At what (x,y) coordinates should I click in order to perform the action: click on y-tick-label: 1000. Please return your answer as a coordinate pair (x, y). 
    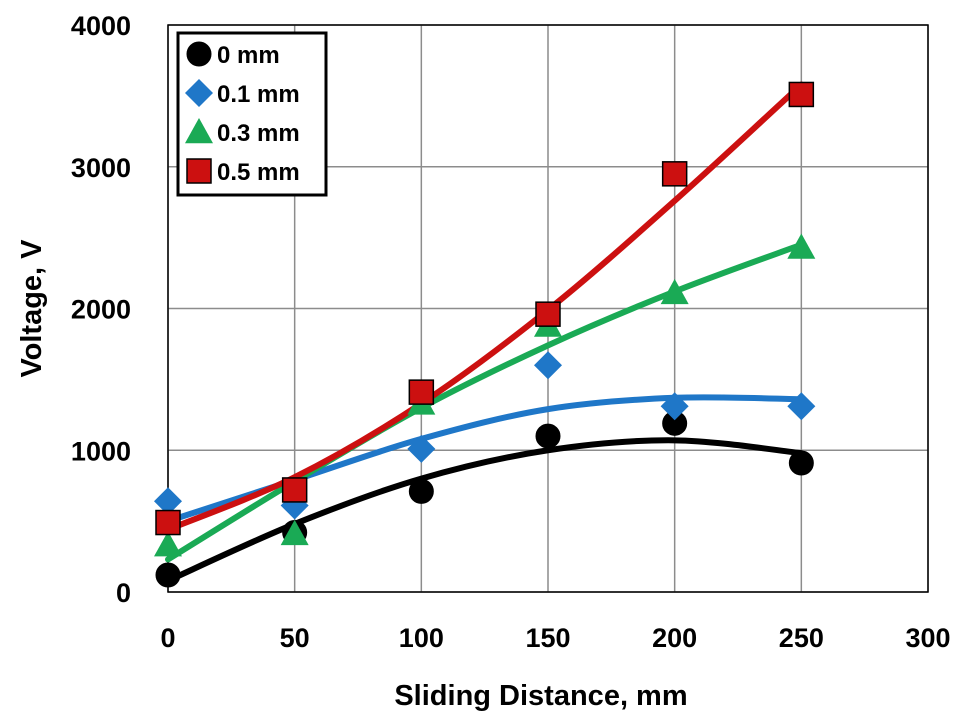
    Looking at the image, I should click on (101, 451).